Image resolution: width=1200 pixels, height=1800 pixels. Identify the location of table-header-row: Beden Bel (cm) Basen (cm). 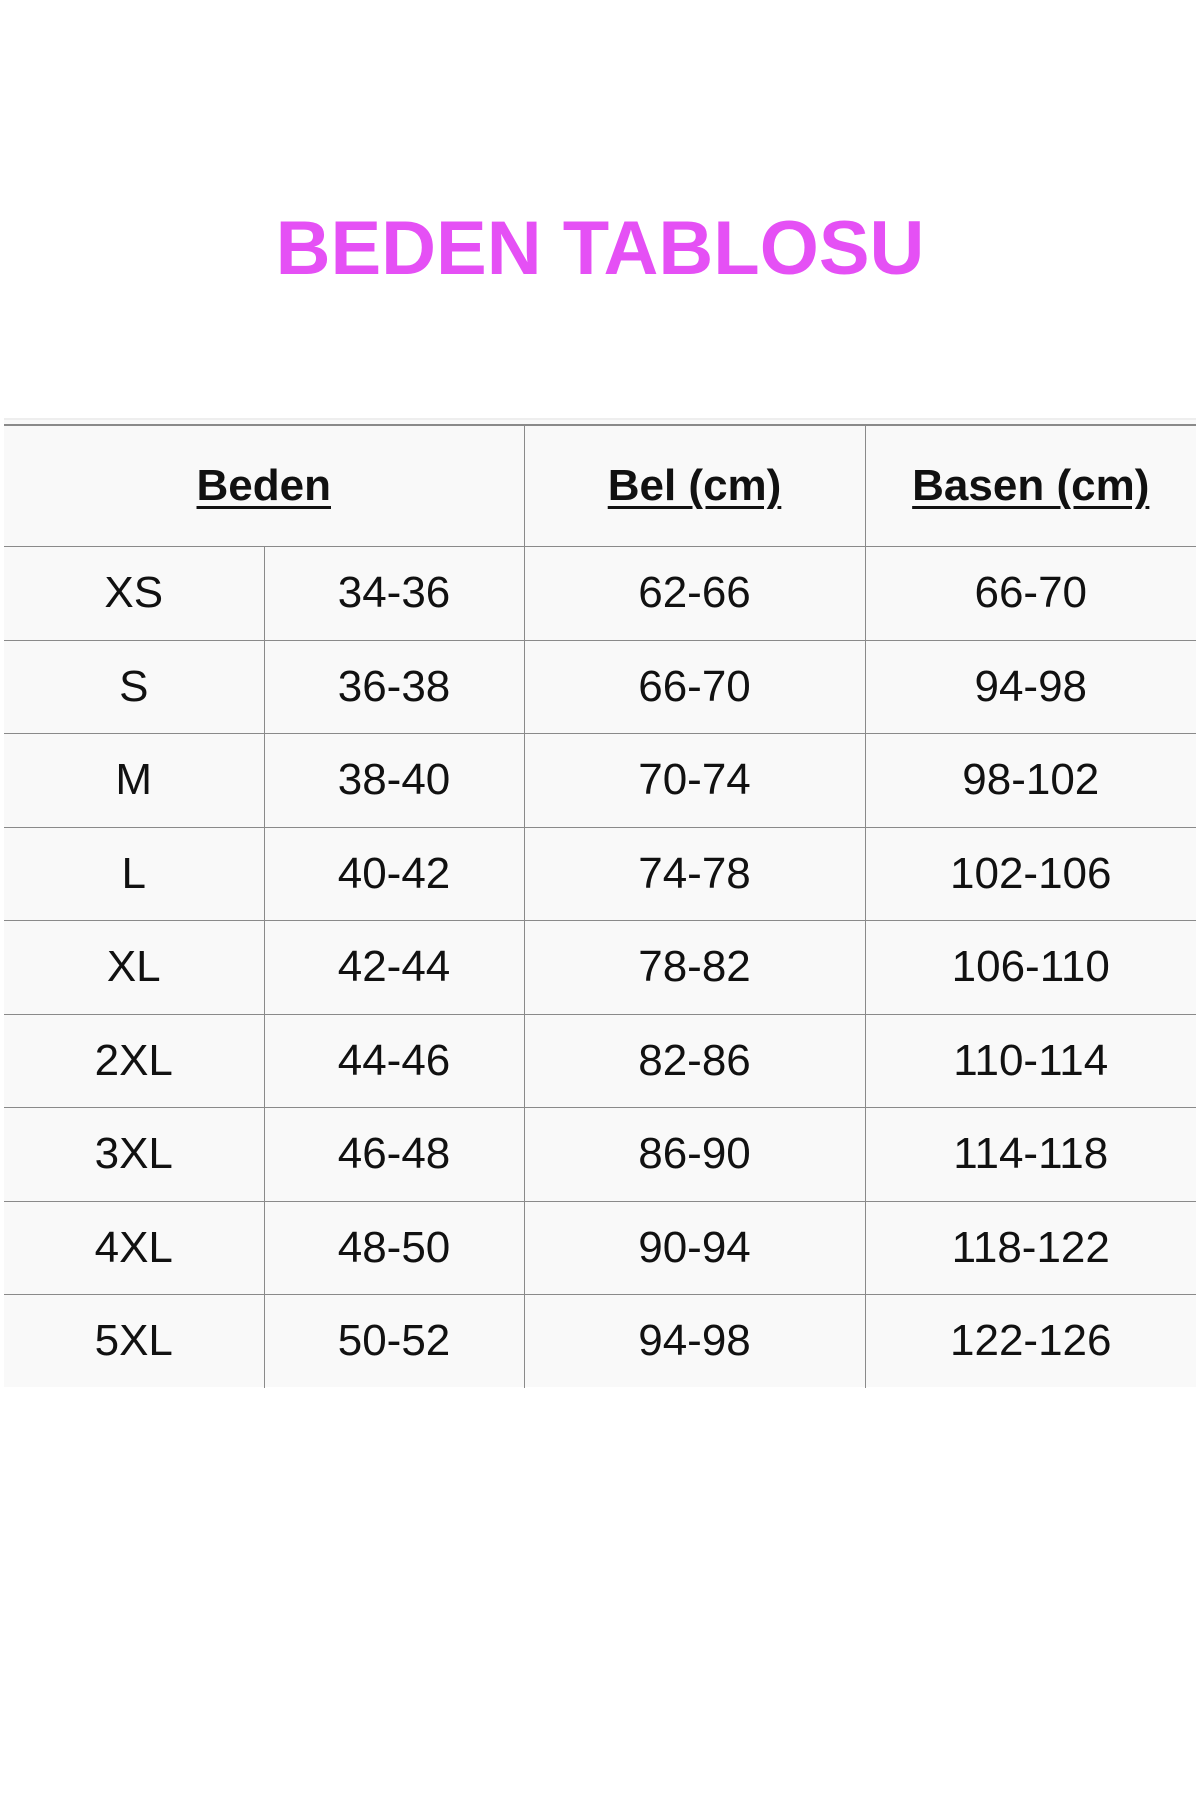
(600, 485).